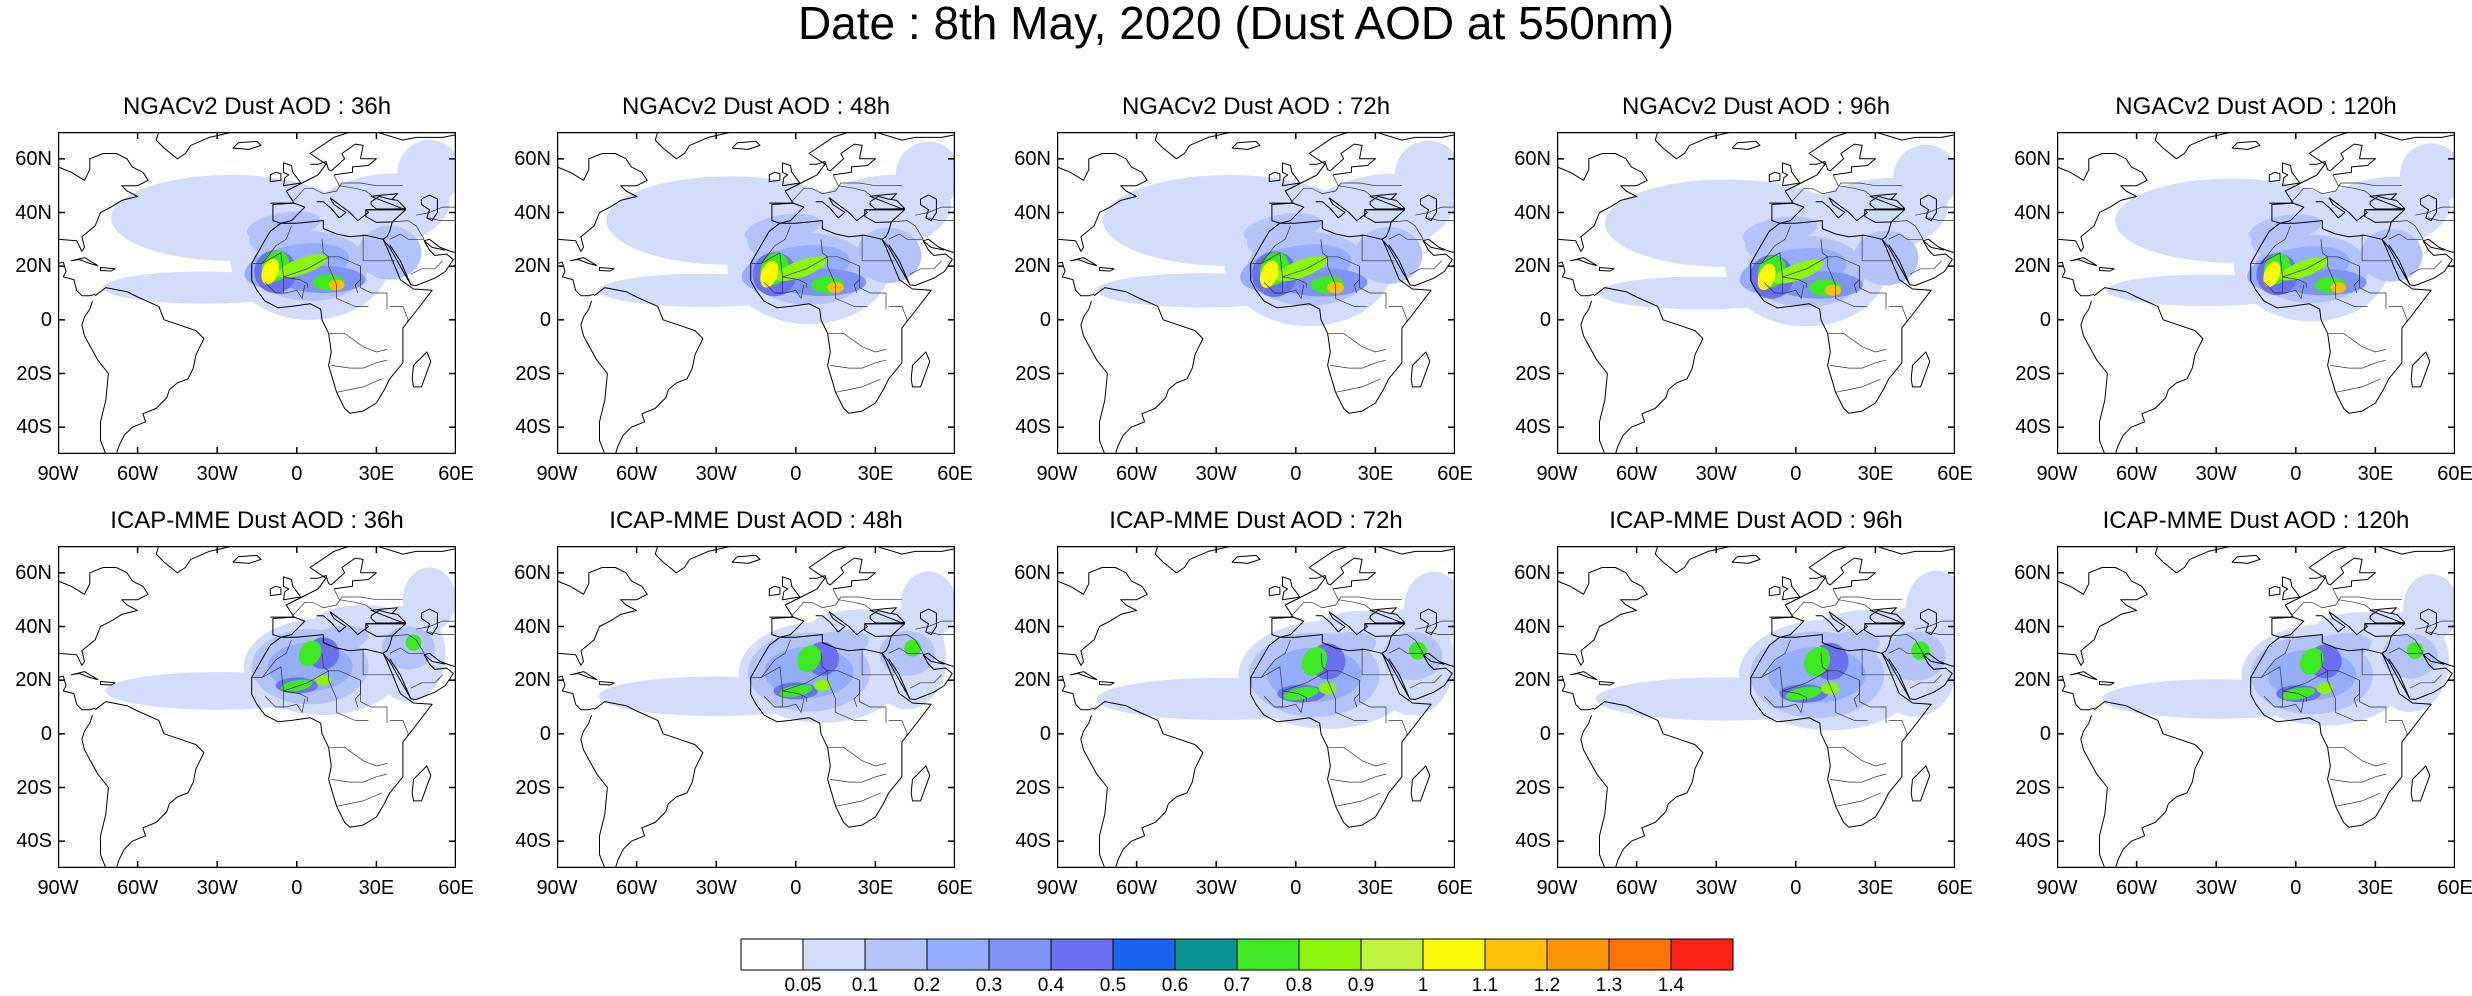 Image resolution: width=2472 pixels, height=996 pixels. Describe the element at coordinates (716, 474) in the screenshot. I see `lon-tick-label: 30W` at that location.